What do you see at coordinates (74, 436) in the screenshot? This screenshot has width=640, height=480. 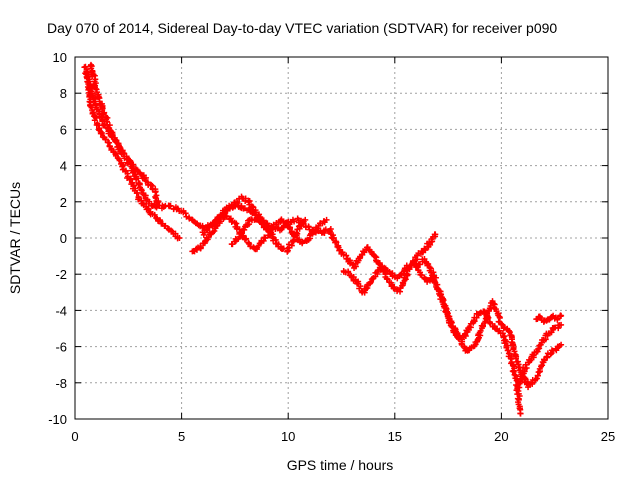 I see `x-tick-label: 0` at bounding box center [74, 436].